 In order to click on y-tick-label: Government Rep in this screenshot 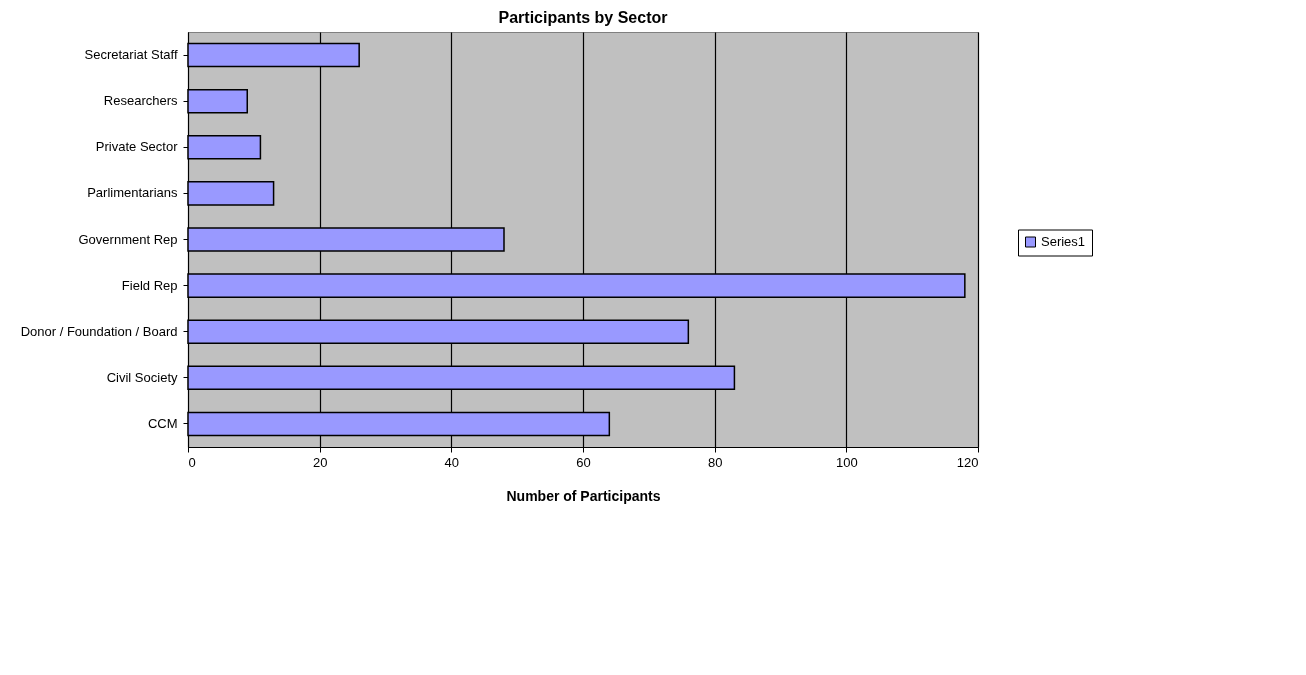, I will do `click(128, 239)`.